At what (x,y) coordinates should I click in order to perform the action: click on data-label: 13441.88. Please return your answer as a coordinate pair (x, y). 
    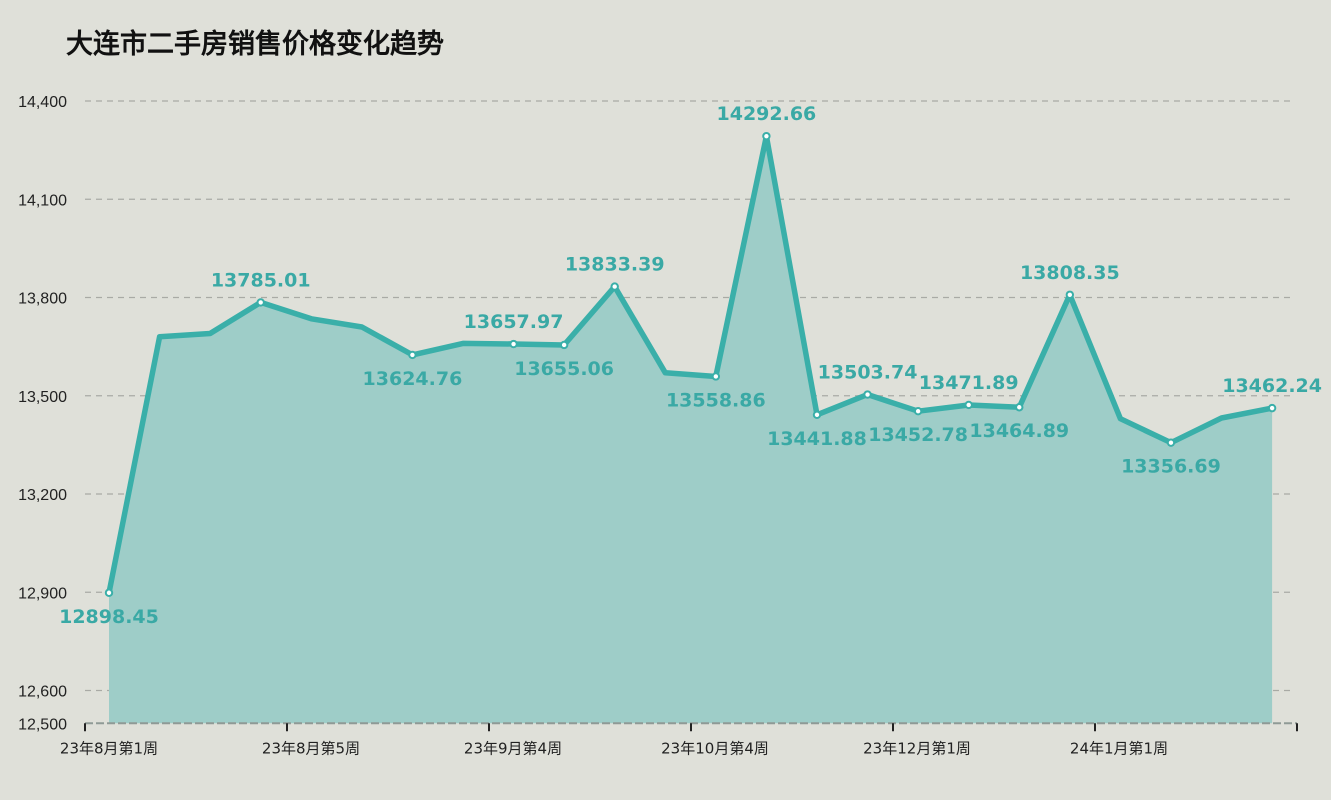
    Looking at the image, I should click on (817, 439).